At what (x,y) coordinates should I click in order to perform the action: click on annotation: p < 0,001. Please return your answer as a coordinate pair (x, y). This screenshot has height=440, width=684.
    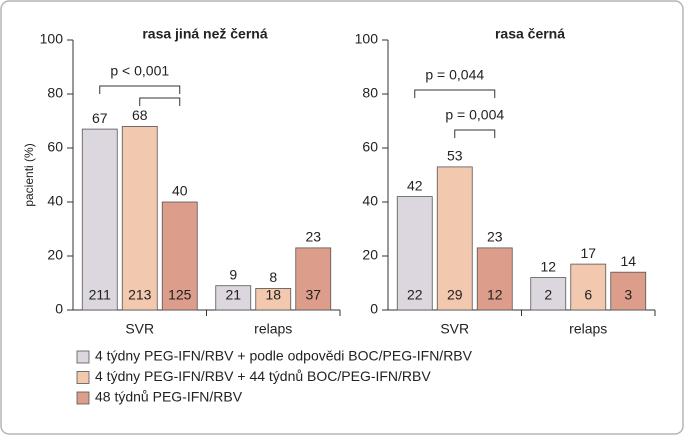
    Looking at the image, I should click on (139, 71).